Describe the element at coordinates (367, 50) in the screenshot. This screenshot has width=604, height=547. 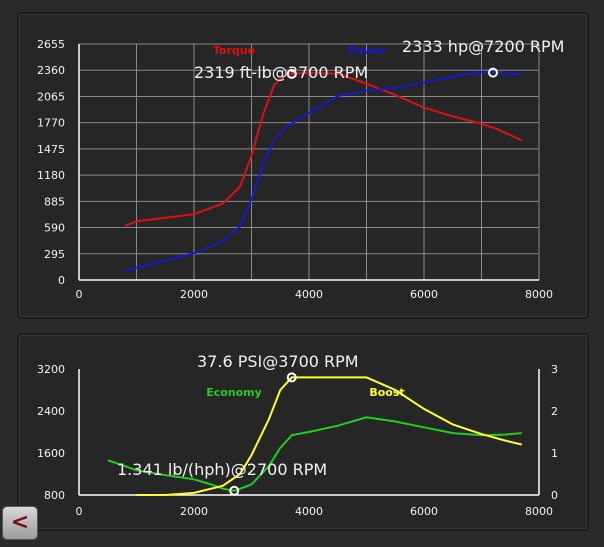
I see `legend-power: Power` at that location.